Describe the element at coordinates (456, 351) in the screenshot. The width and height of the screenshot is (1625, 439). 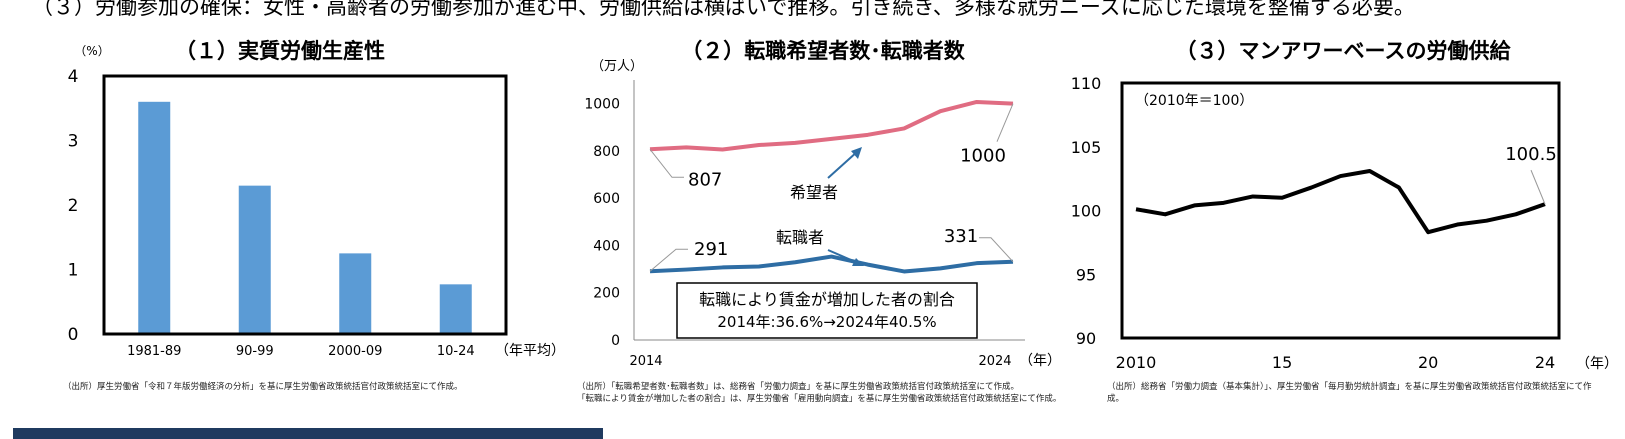
I see `chart1-x-tick-label: 10-24` at that location.